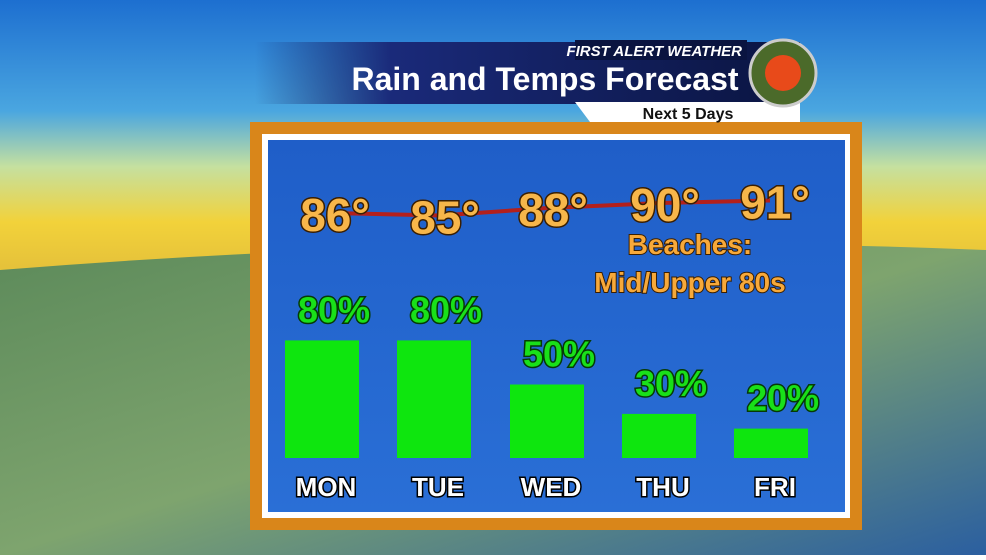 This screenshot has width=986, height=560. What do you see at coordinates (335, 215) in the screenshot?
I see `temp-label: 86°` at bounding box center [335, 215].